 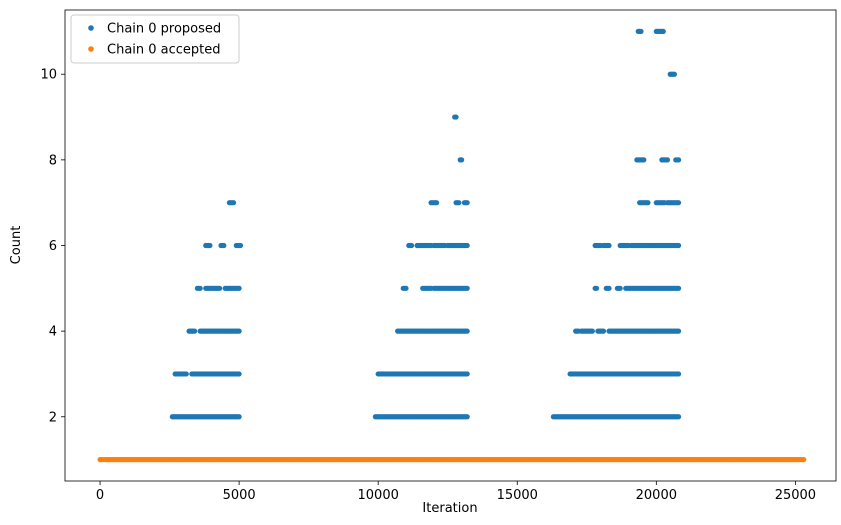 I want to click on y-tick-label: 6, so click(x=53, y=246).